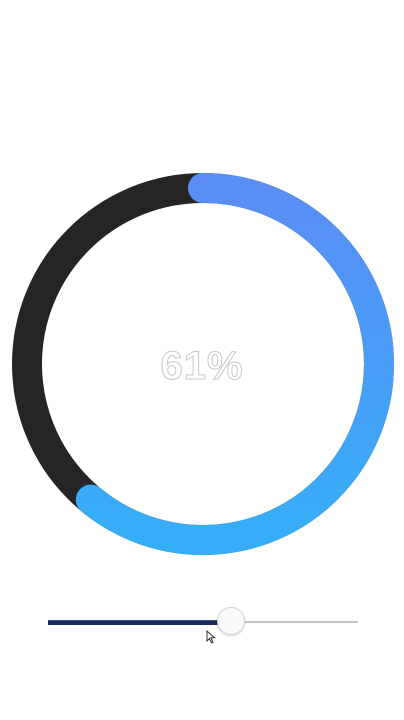 The width and height of the screenshot is (404, 720). I want to click on progress-percent-label: 61%, so click(202, 366).